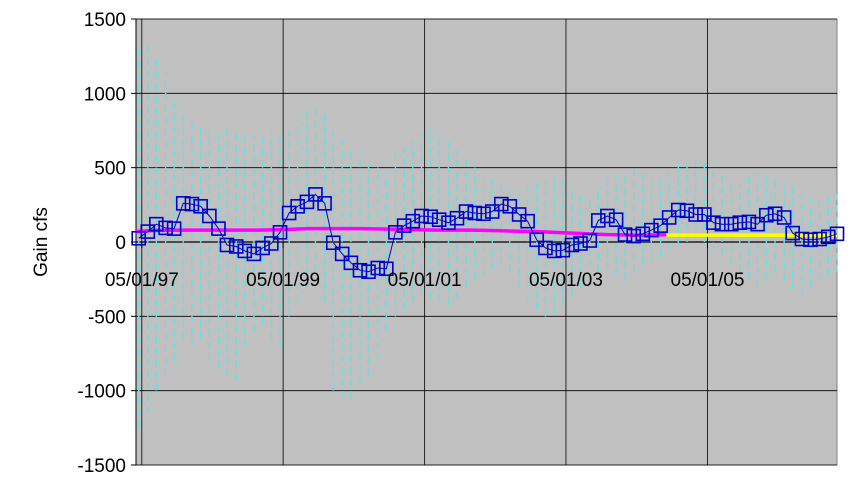 The height and width of the screenshot is (481, 860). I want to click on y-axis-title: Gain cfs, so click(41, 242).